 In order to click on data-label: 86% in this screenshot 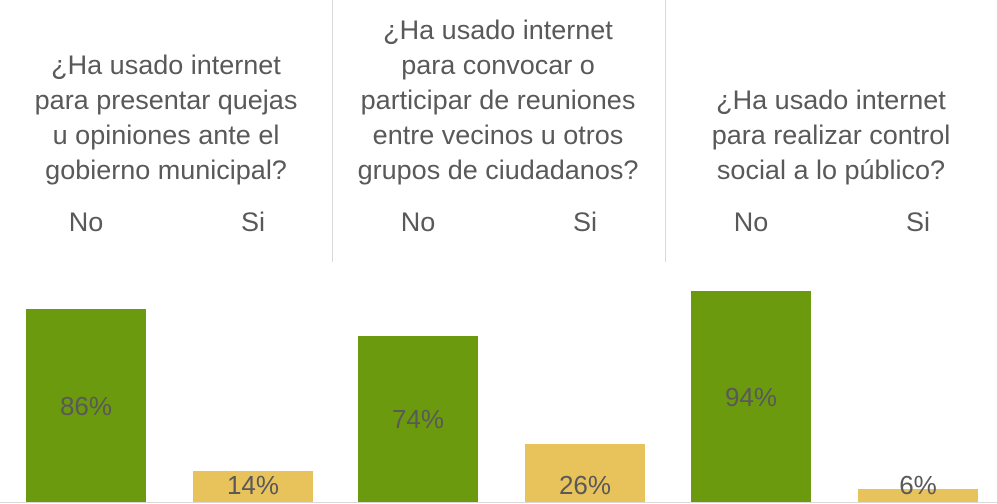, I will do `click(86, 405)`.